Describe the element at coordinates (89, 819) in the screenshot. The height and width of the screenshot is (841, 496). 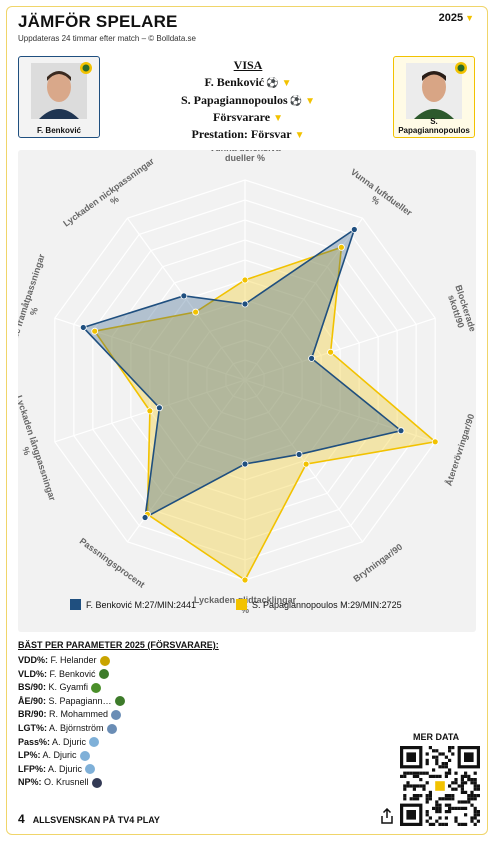
I see `footer: 4 ALLSVENSKAN PÅ TV4 PLAY` at that location.